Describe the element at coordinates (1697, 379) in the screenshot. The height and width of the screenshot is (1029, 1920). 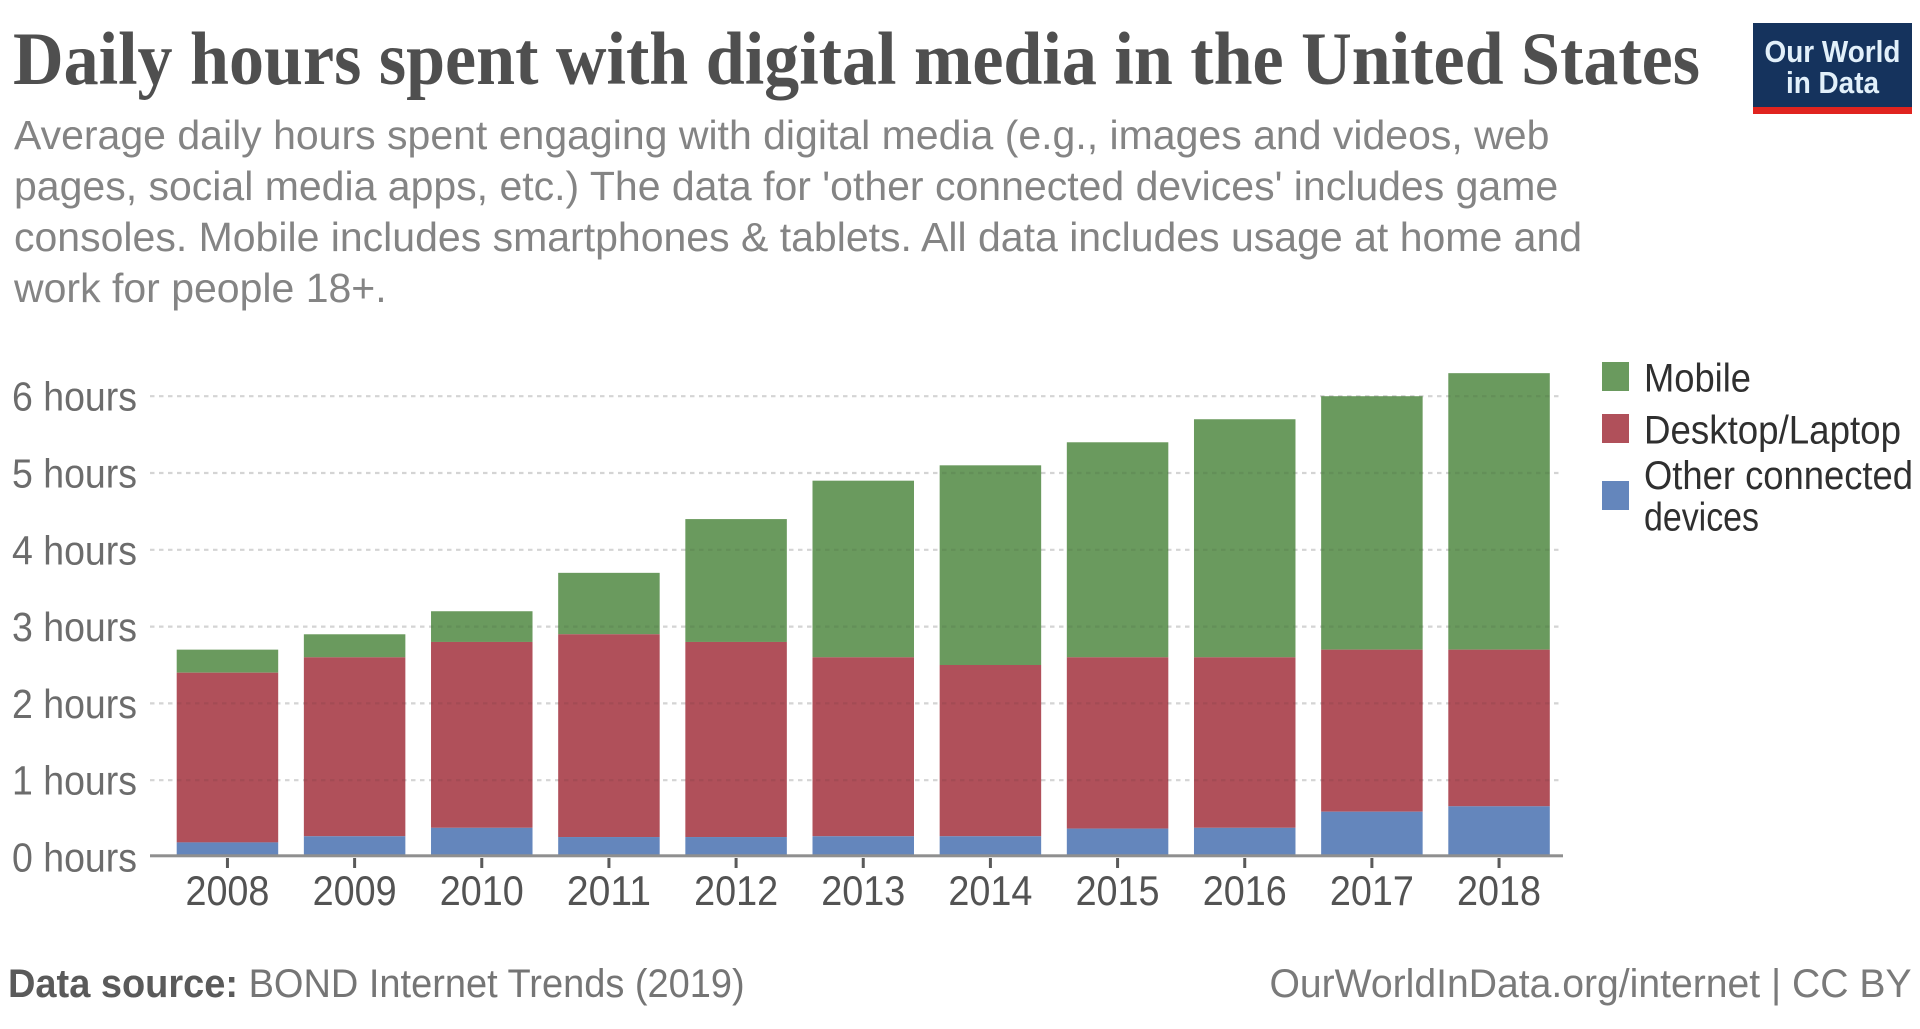
I see `svg-text: Mobile` at that location.